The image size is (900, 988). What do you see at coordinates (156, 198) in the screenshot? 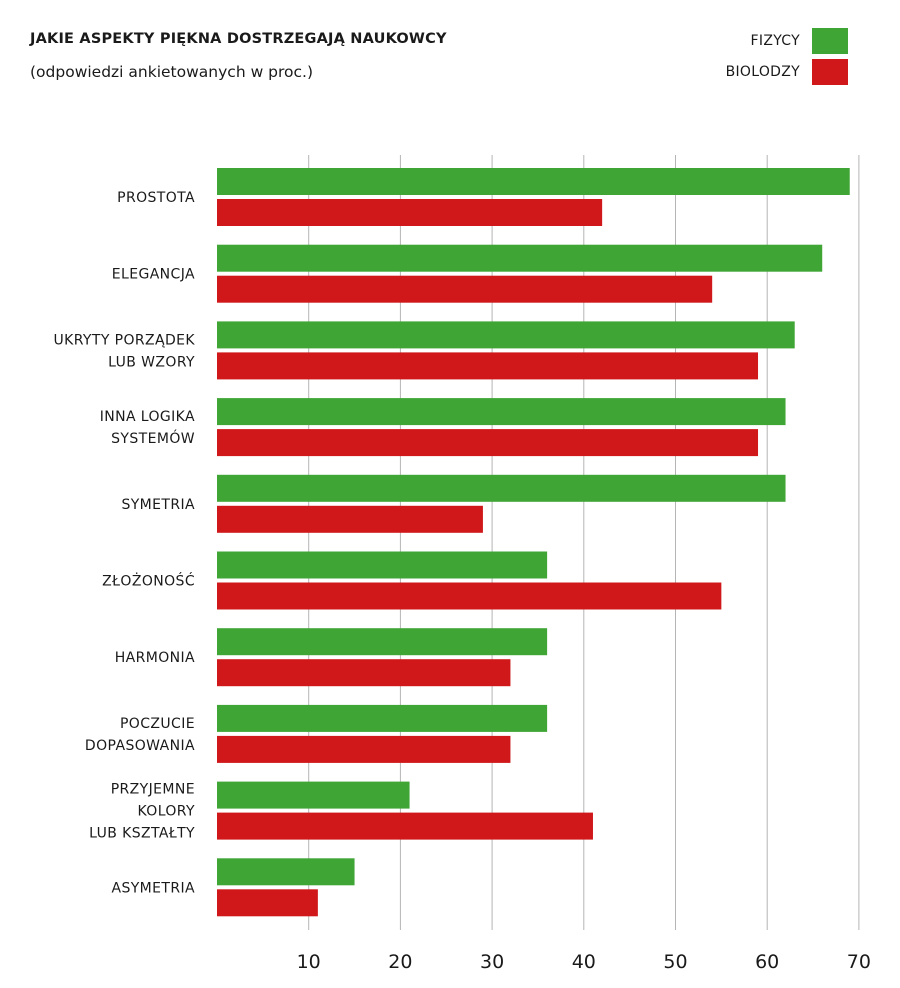
I see `category-label-0-0: PROSTOTA` at bounding box center [156, 198].